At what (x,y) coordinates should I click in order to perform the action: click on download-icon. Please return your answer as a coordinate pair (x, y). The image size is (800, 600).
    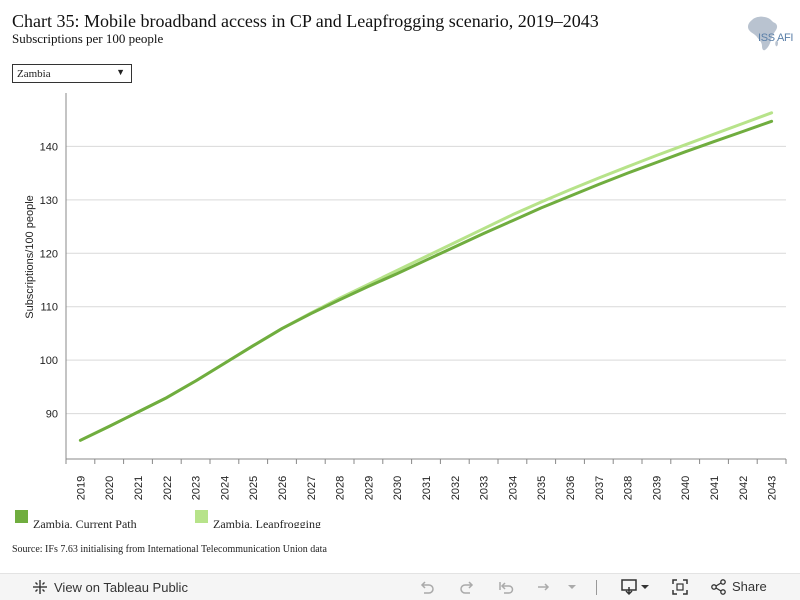
    Looking at the image, I should click on (636, 587).